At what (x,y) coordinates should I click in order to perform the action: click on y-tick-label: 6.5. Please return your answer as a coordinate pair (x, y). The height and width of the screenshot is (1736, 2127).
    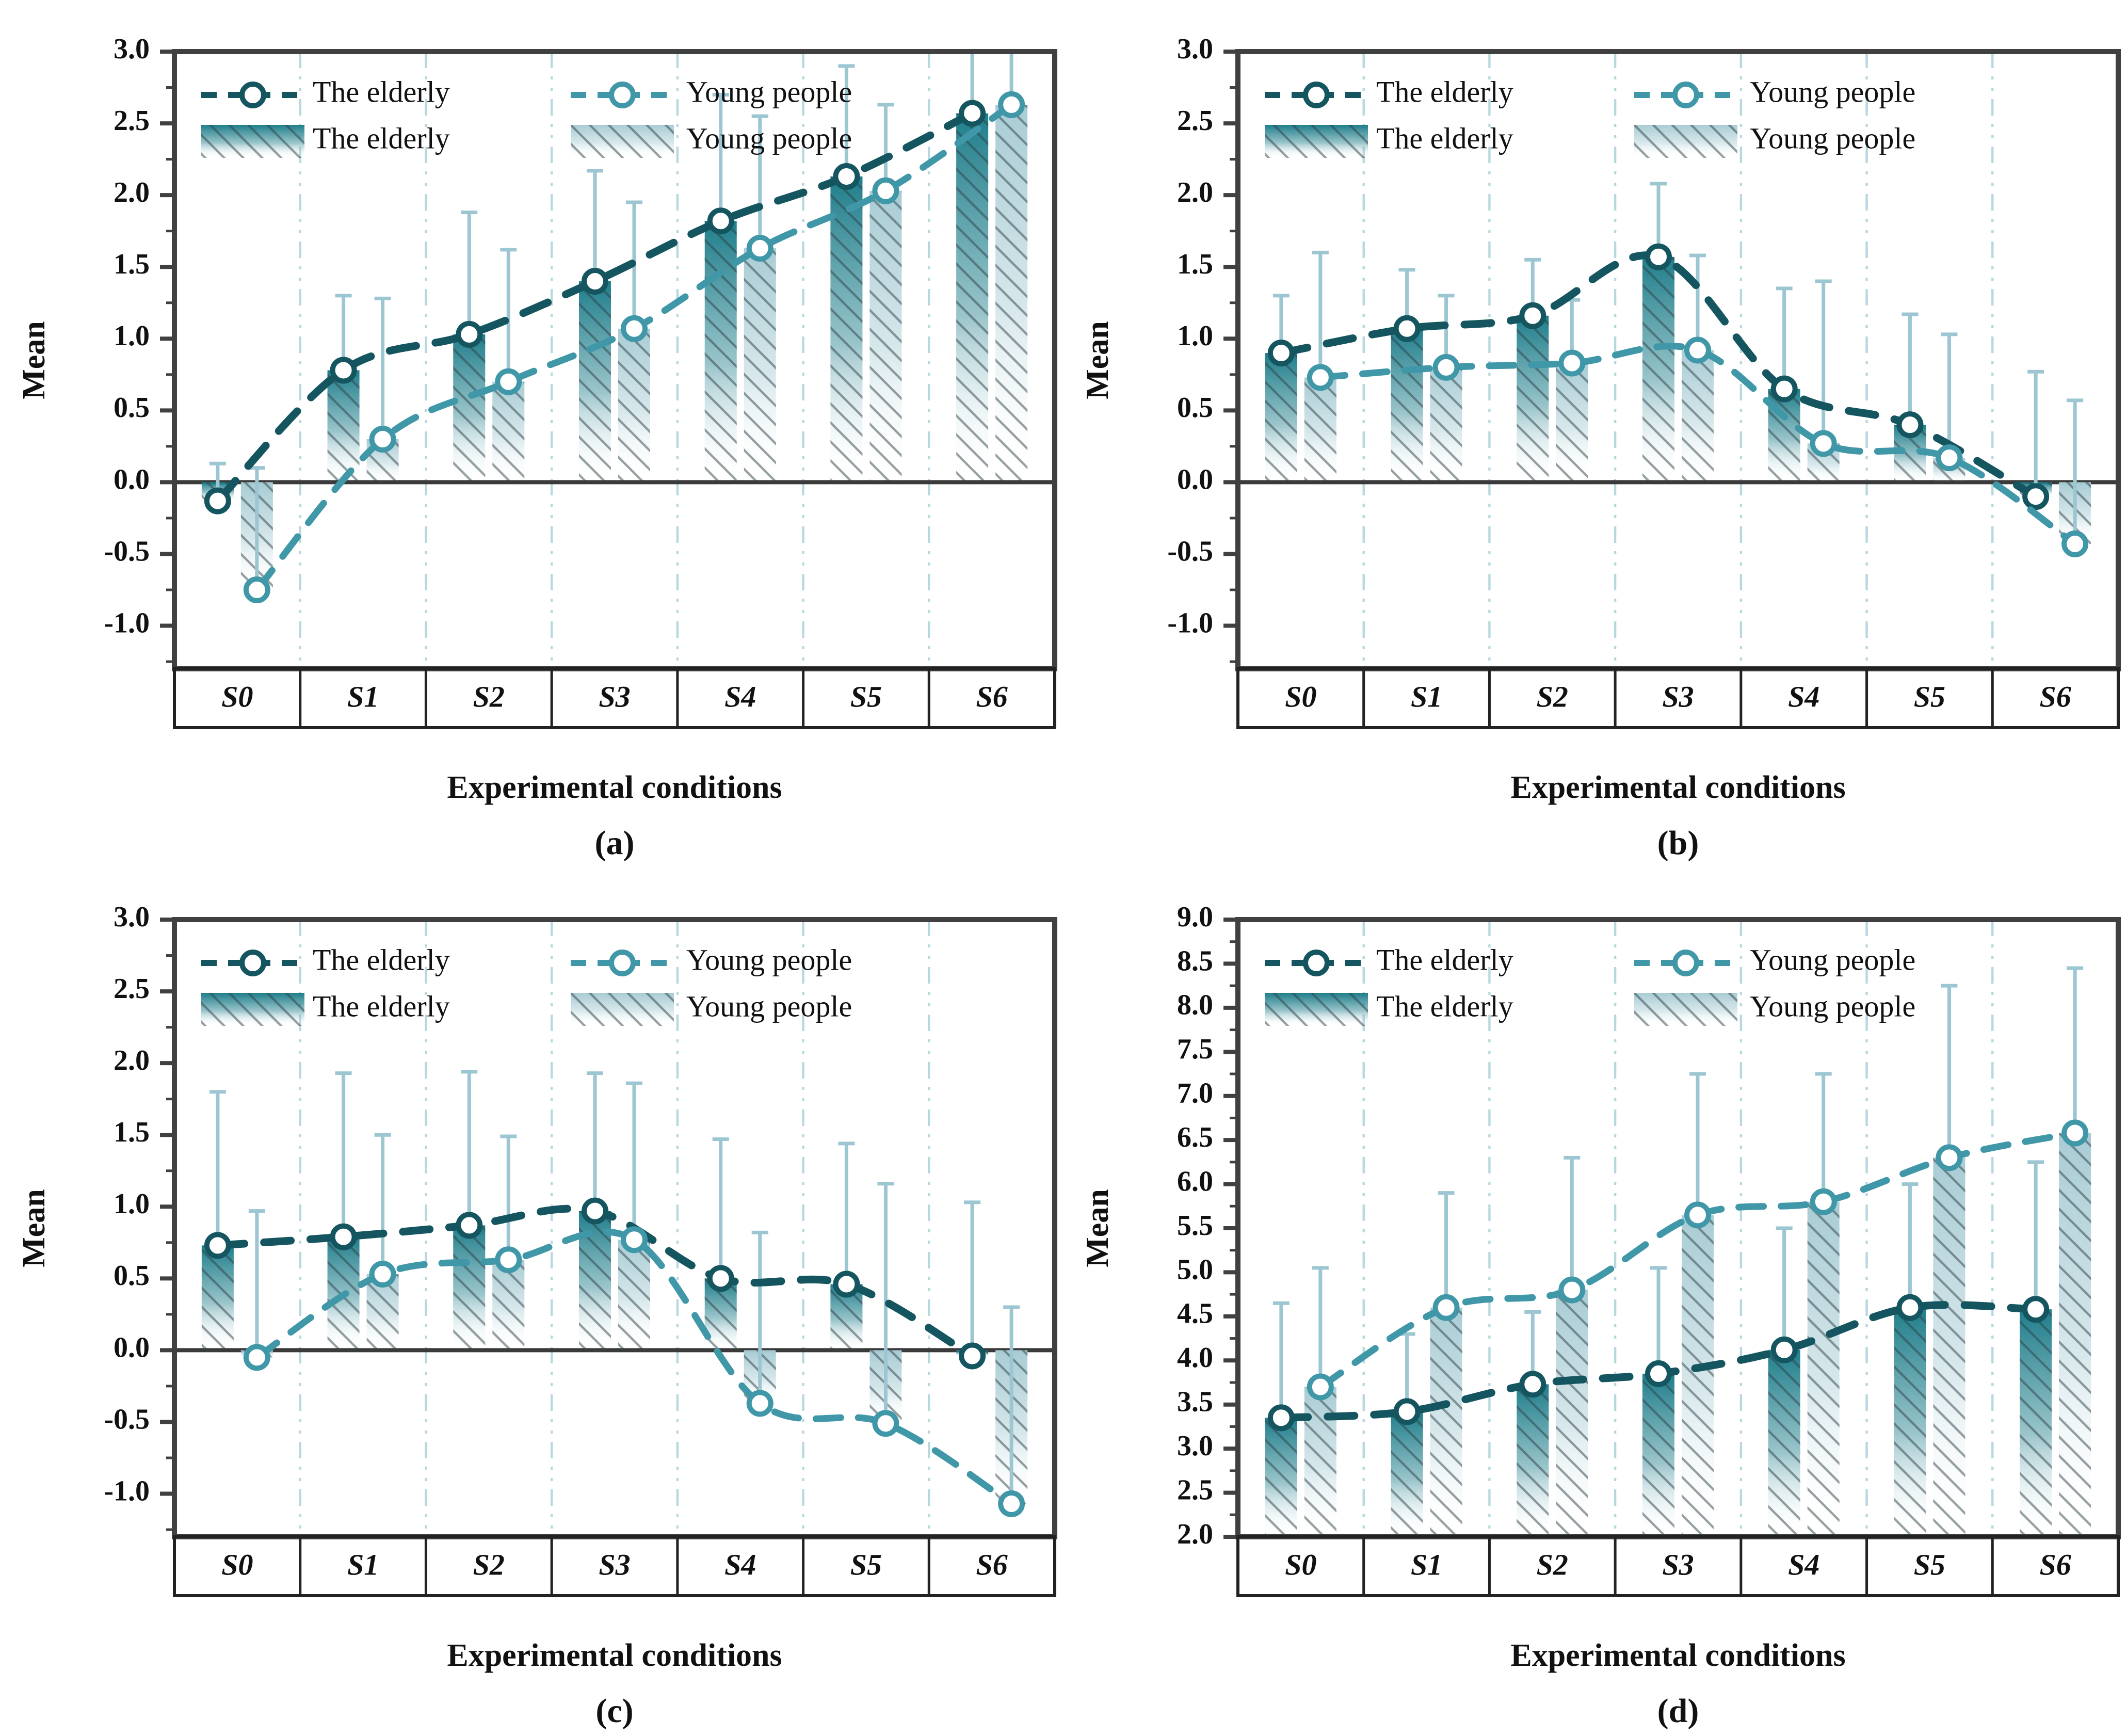
    Looking at the image, I should click on (1195, 1137).